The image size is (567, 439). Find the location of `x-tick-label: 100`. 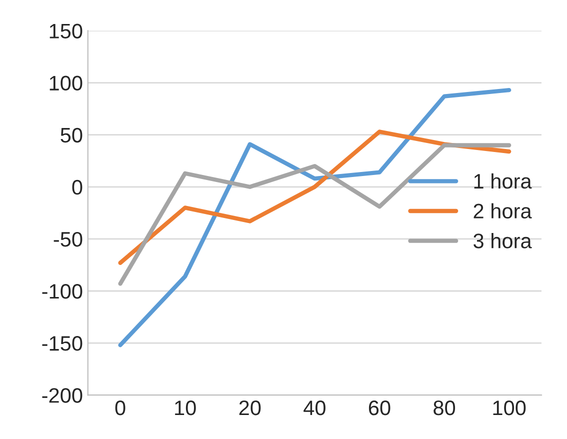

x-tick-label: 100 is located at coordinates (509, 408).